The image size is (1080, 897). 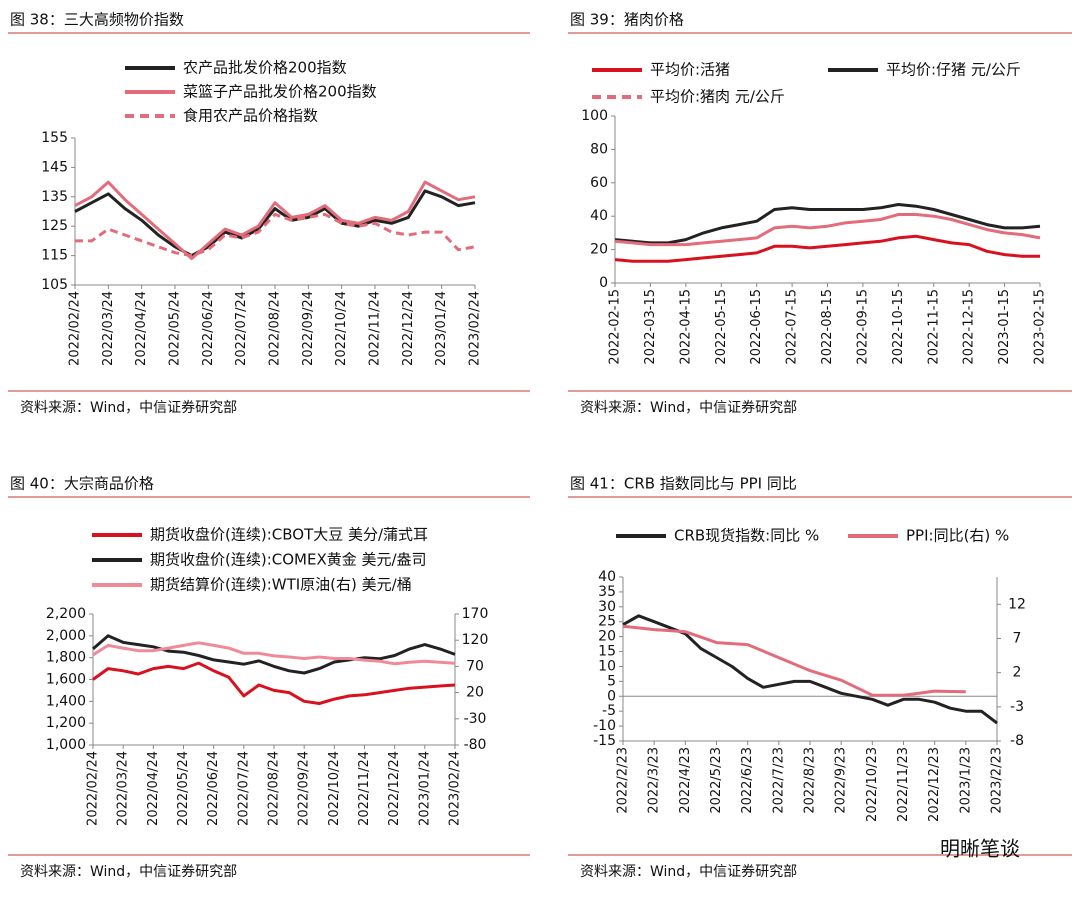 What do you see at coordinates (756, 327) in the screenshot?
I see `x-tick-label: 2022-06-15` at bounding box center [756, 327].